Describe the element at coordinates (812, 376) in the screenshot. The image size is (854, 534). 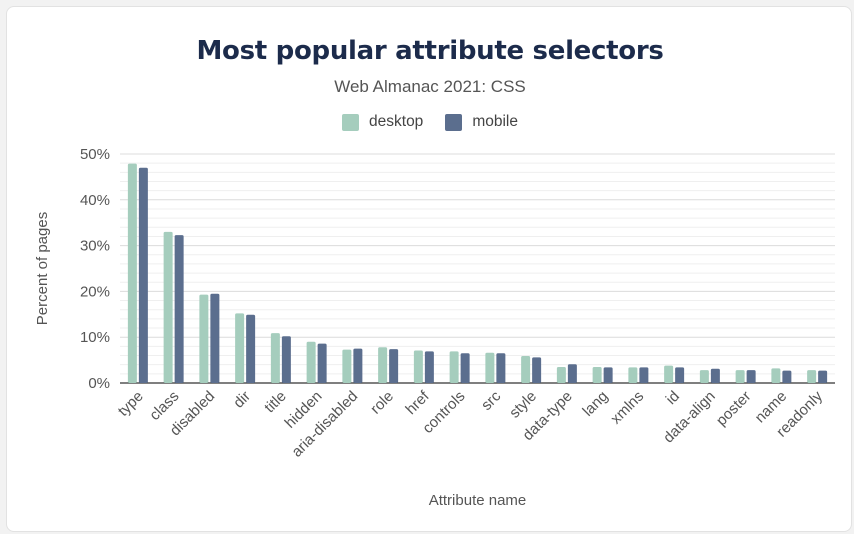
I see `bar-desktop-readonly` at that location.